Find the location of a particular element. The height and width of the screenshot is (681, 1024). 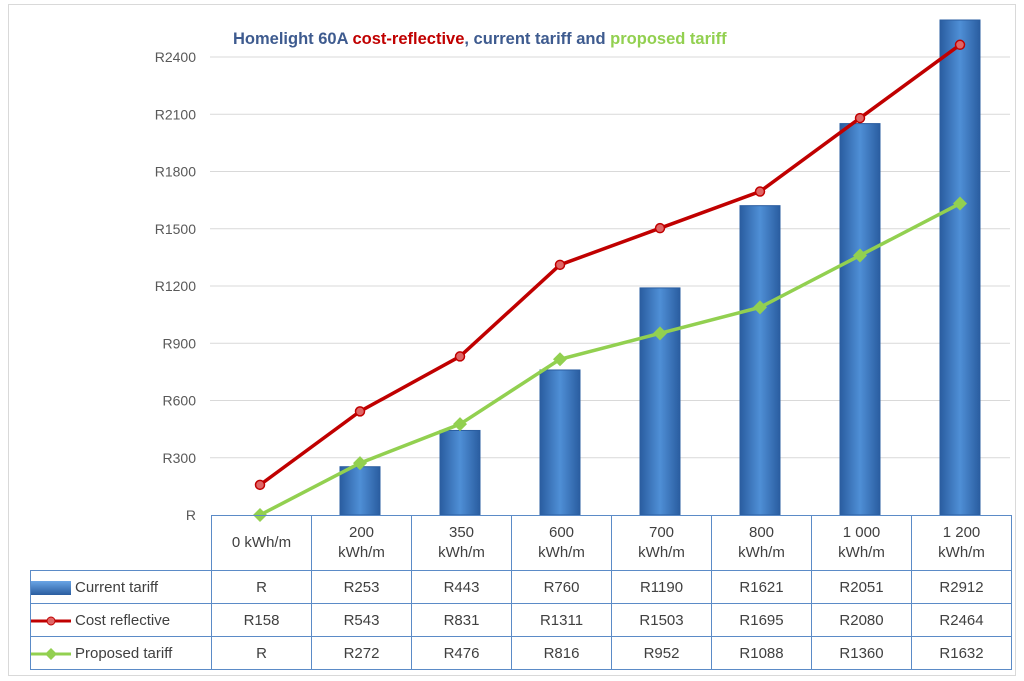

title-part: proposed tariff is located at coordinates (668, 39).